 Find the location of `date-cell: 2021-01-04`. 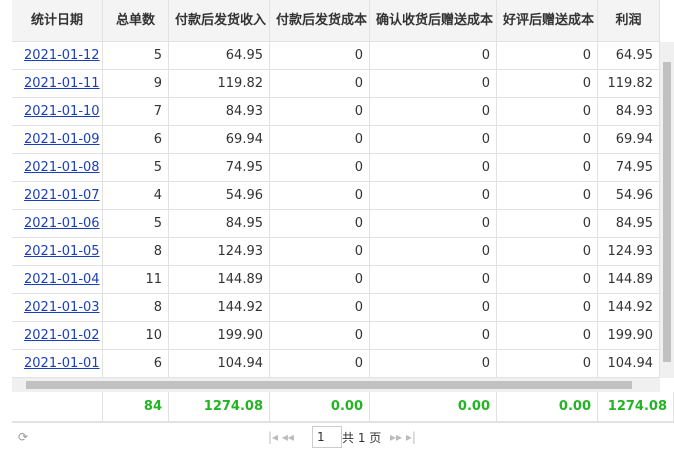

date-cell: 2021-01-04 is located at coordinates (57, 280).